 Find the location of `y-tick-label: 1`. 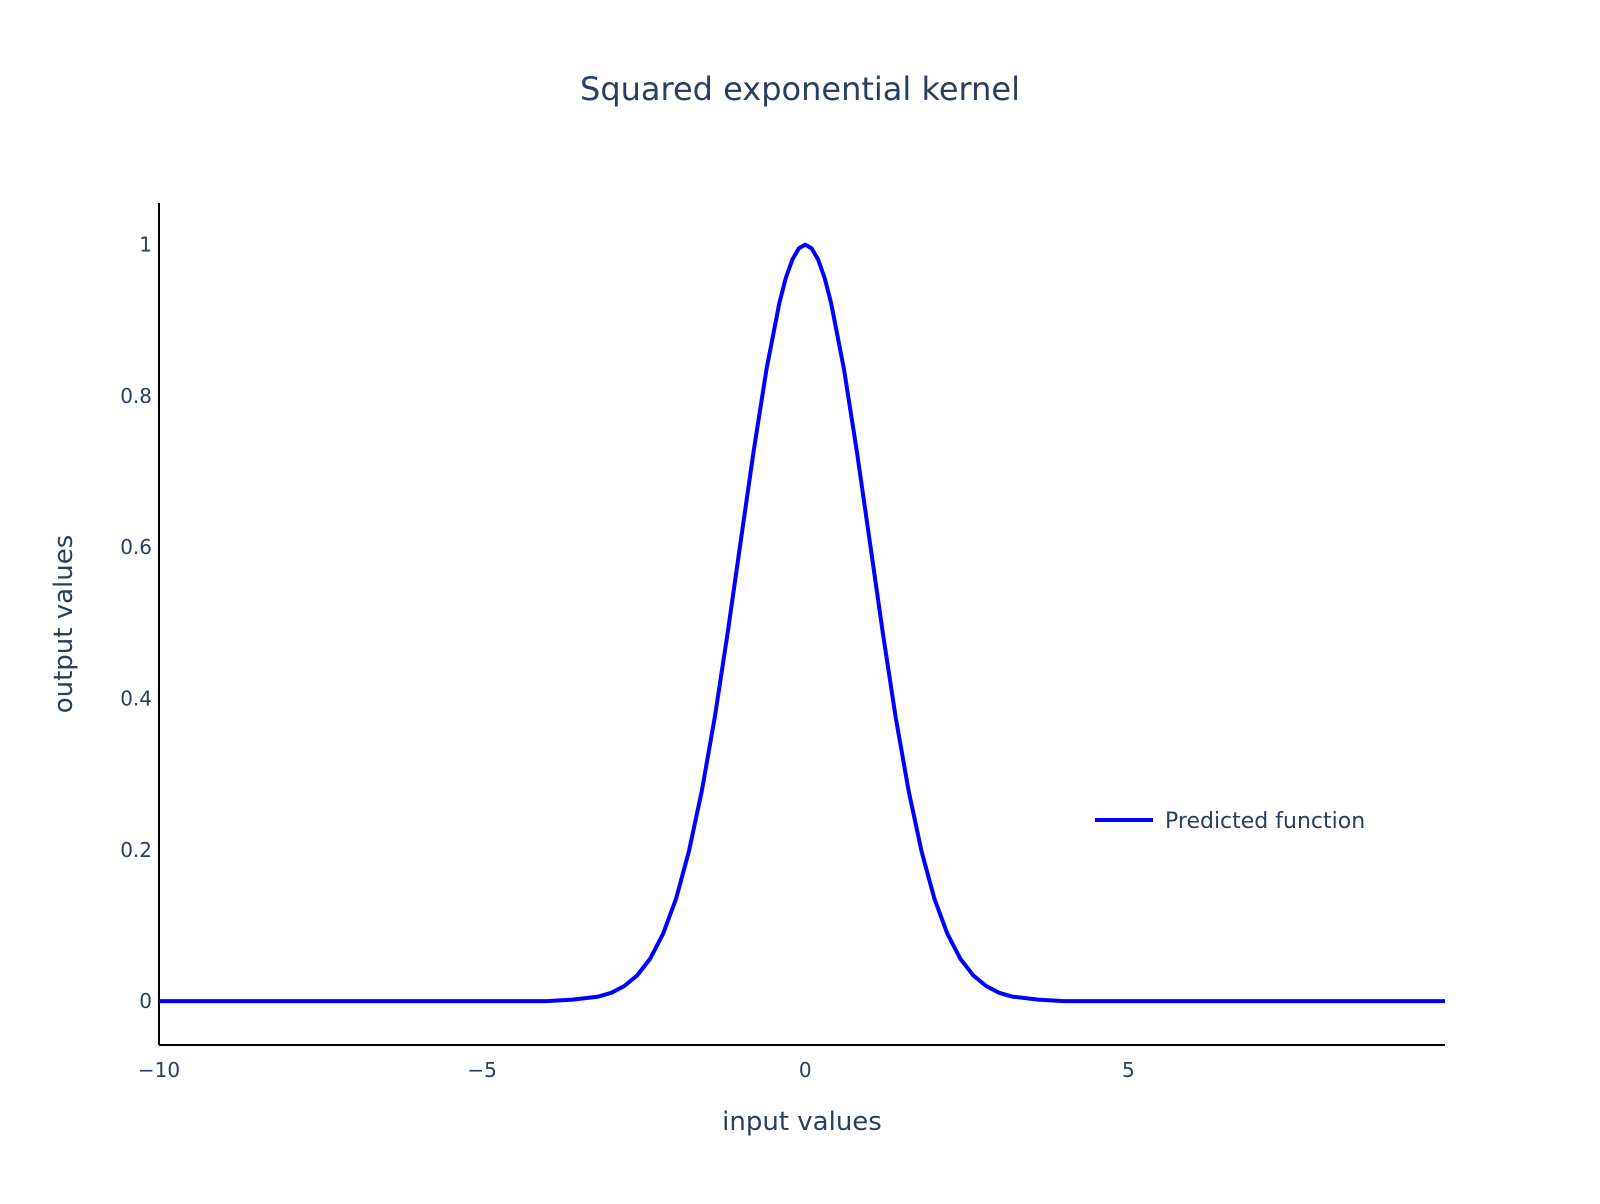

y-tick-label: 1 is located at coordinates (145, 245).